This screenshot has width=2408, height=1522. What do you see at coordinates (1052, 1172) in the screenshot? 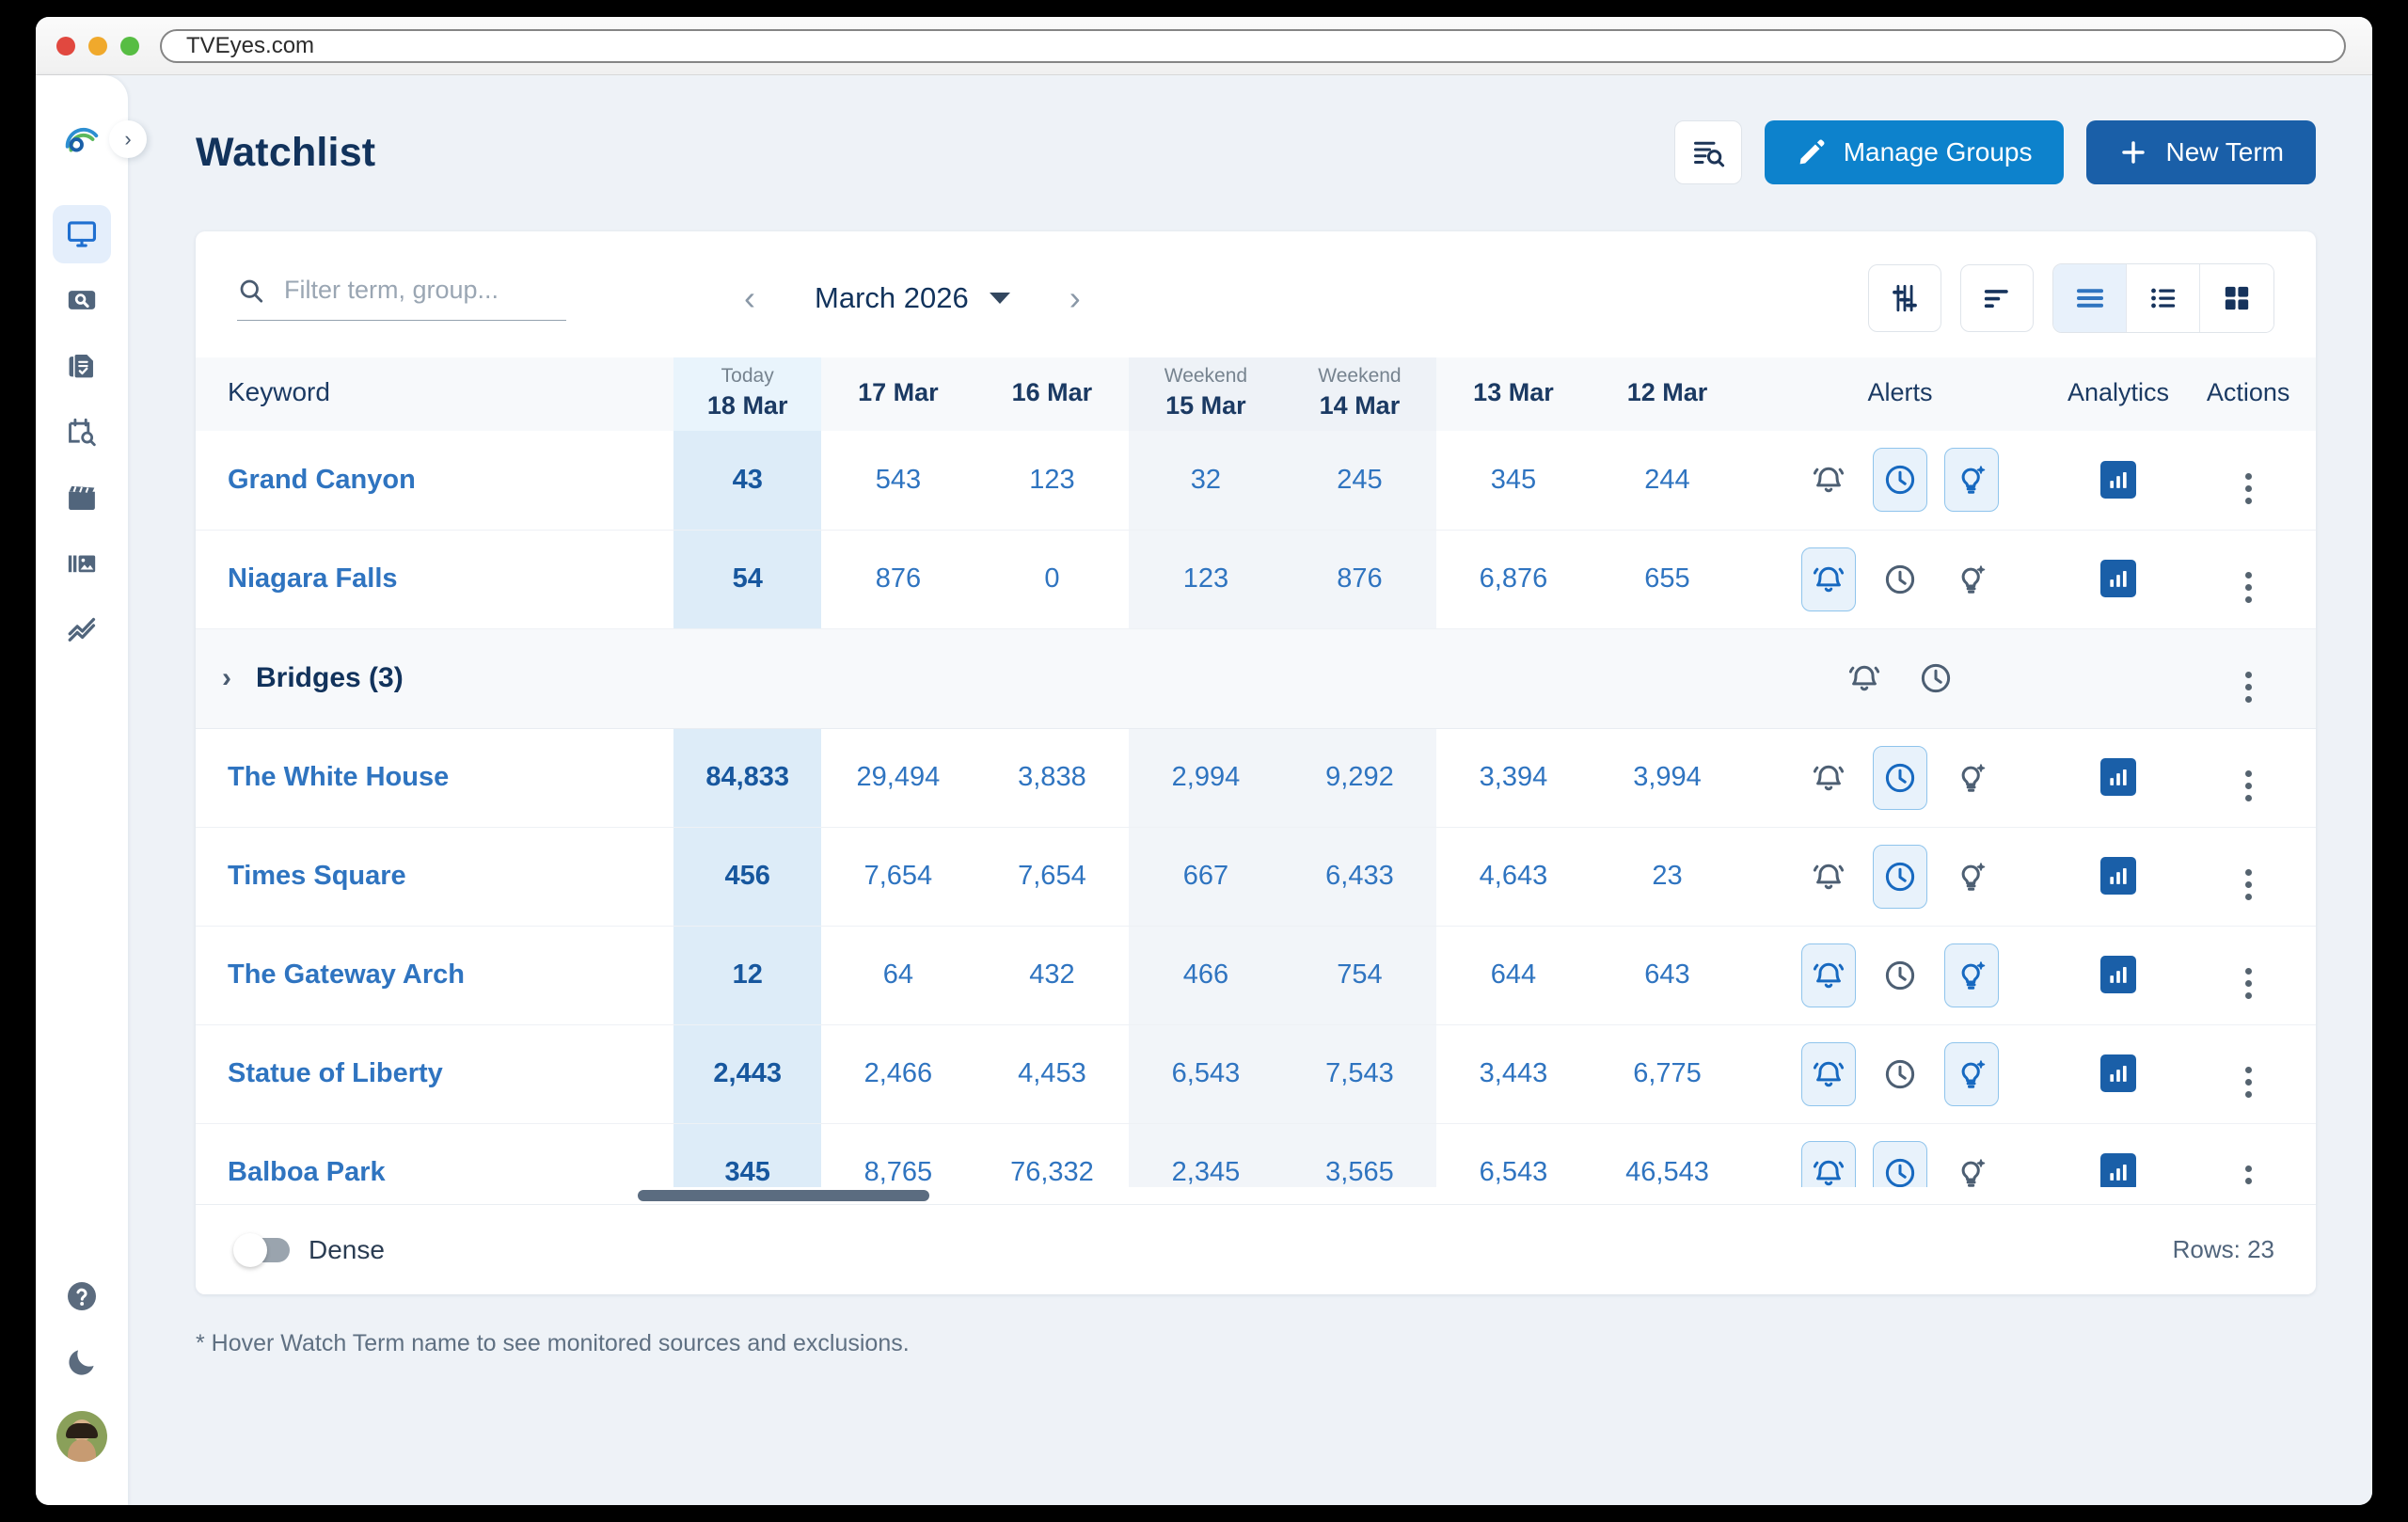
I see `value-16-mar: 76,332` at bounding box center [1052, 1172].